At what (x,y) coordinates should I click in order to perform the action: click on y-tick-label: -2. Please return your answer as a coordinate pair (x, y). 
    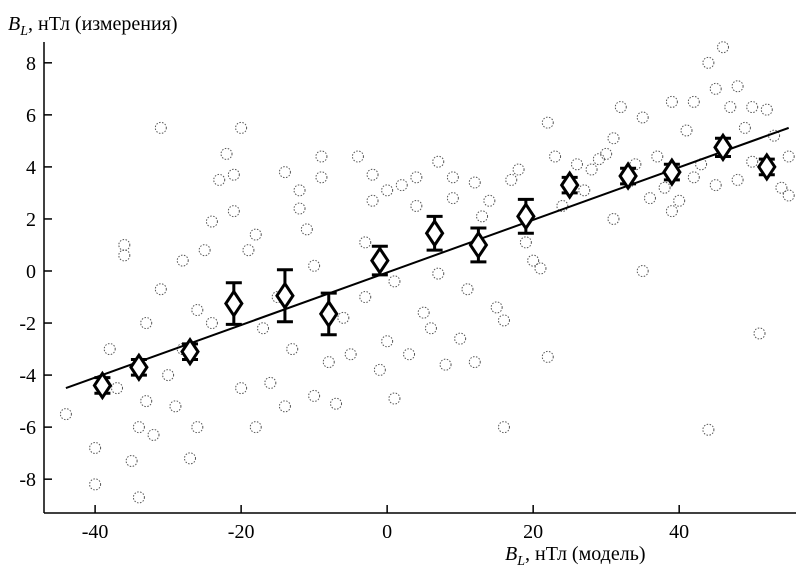
    Looking at the image, I should click on (27, 324).